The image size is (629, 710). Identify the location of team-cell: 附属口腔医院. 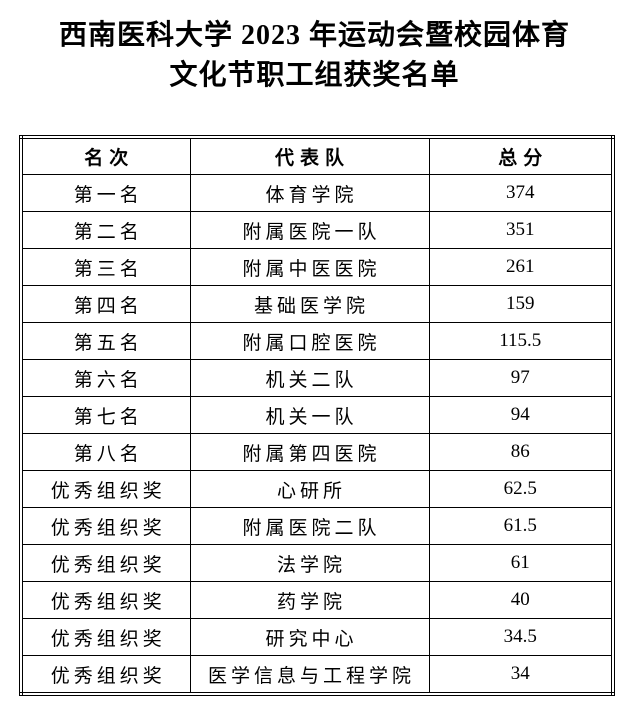
(309, 341).